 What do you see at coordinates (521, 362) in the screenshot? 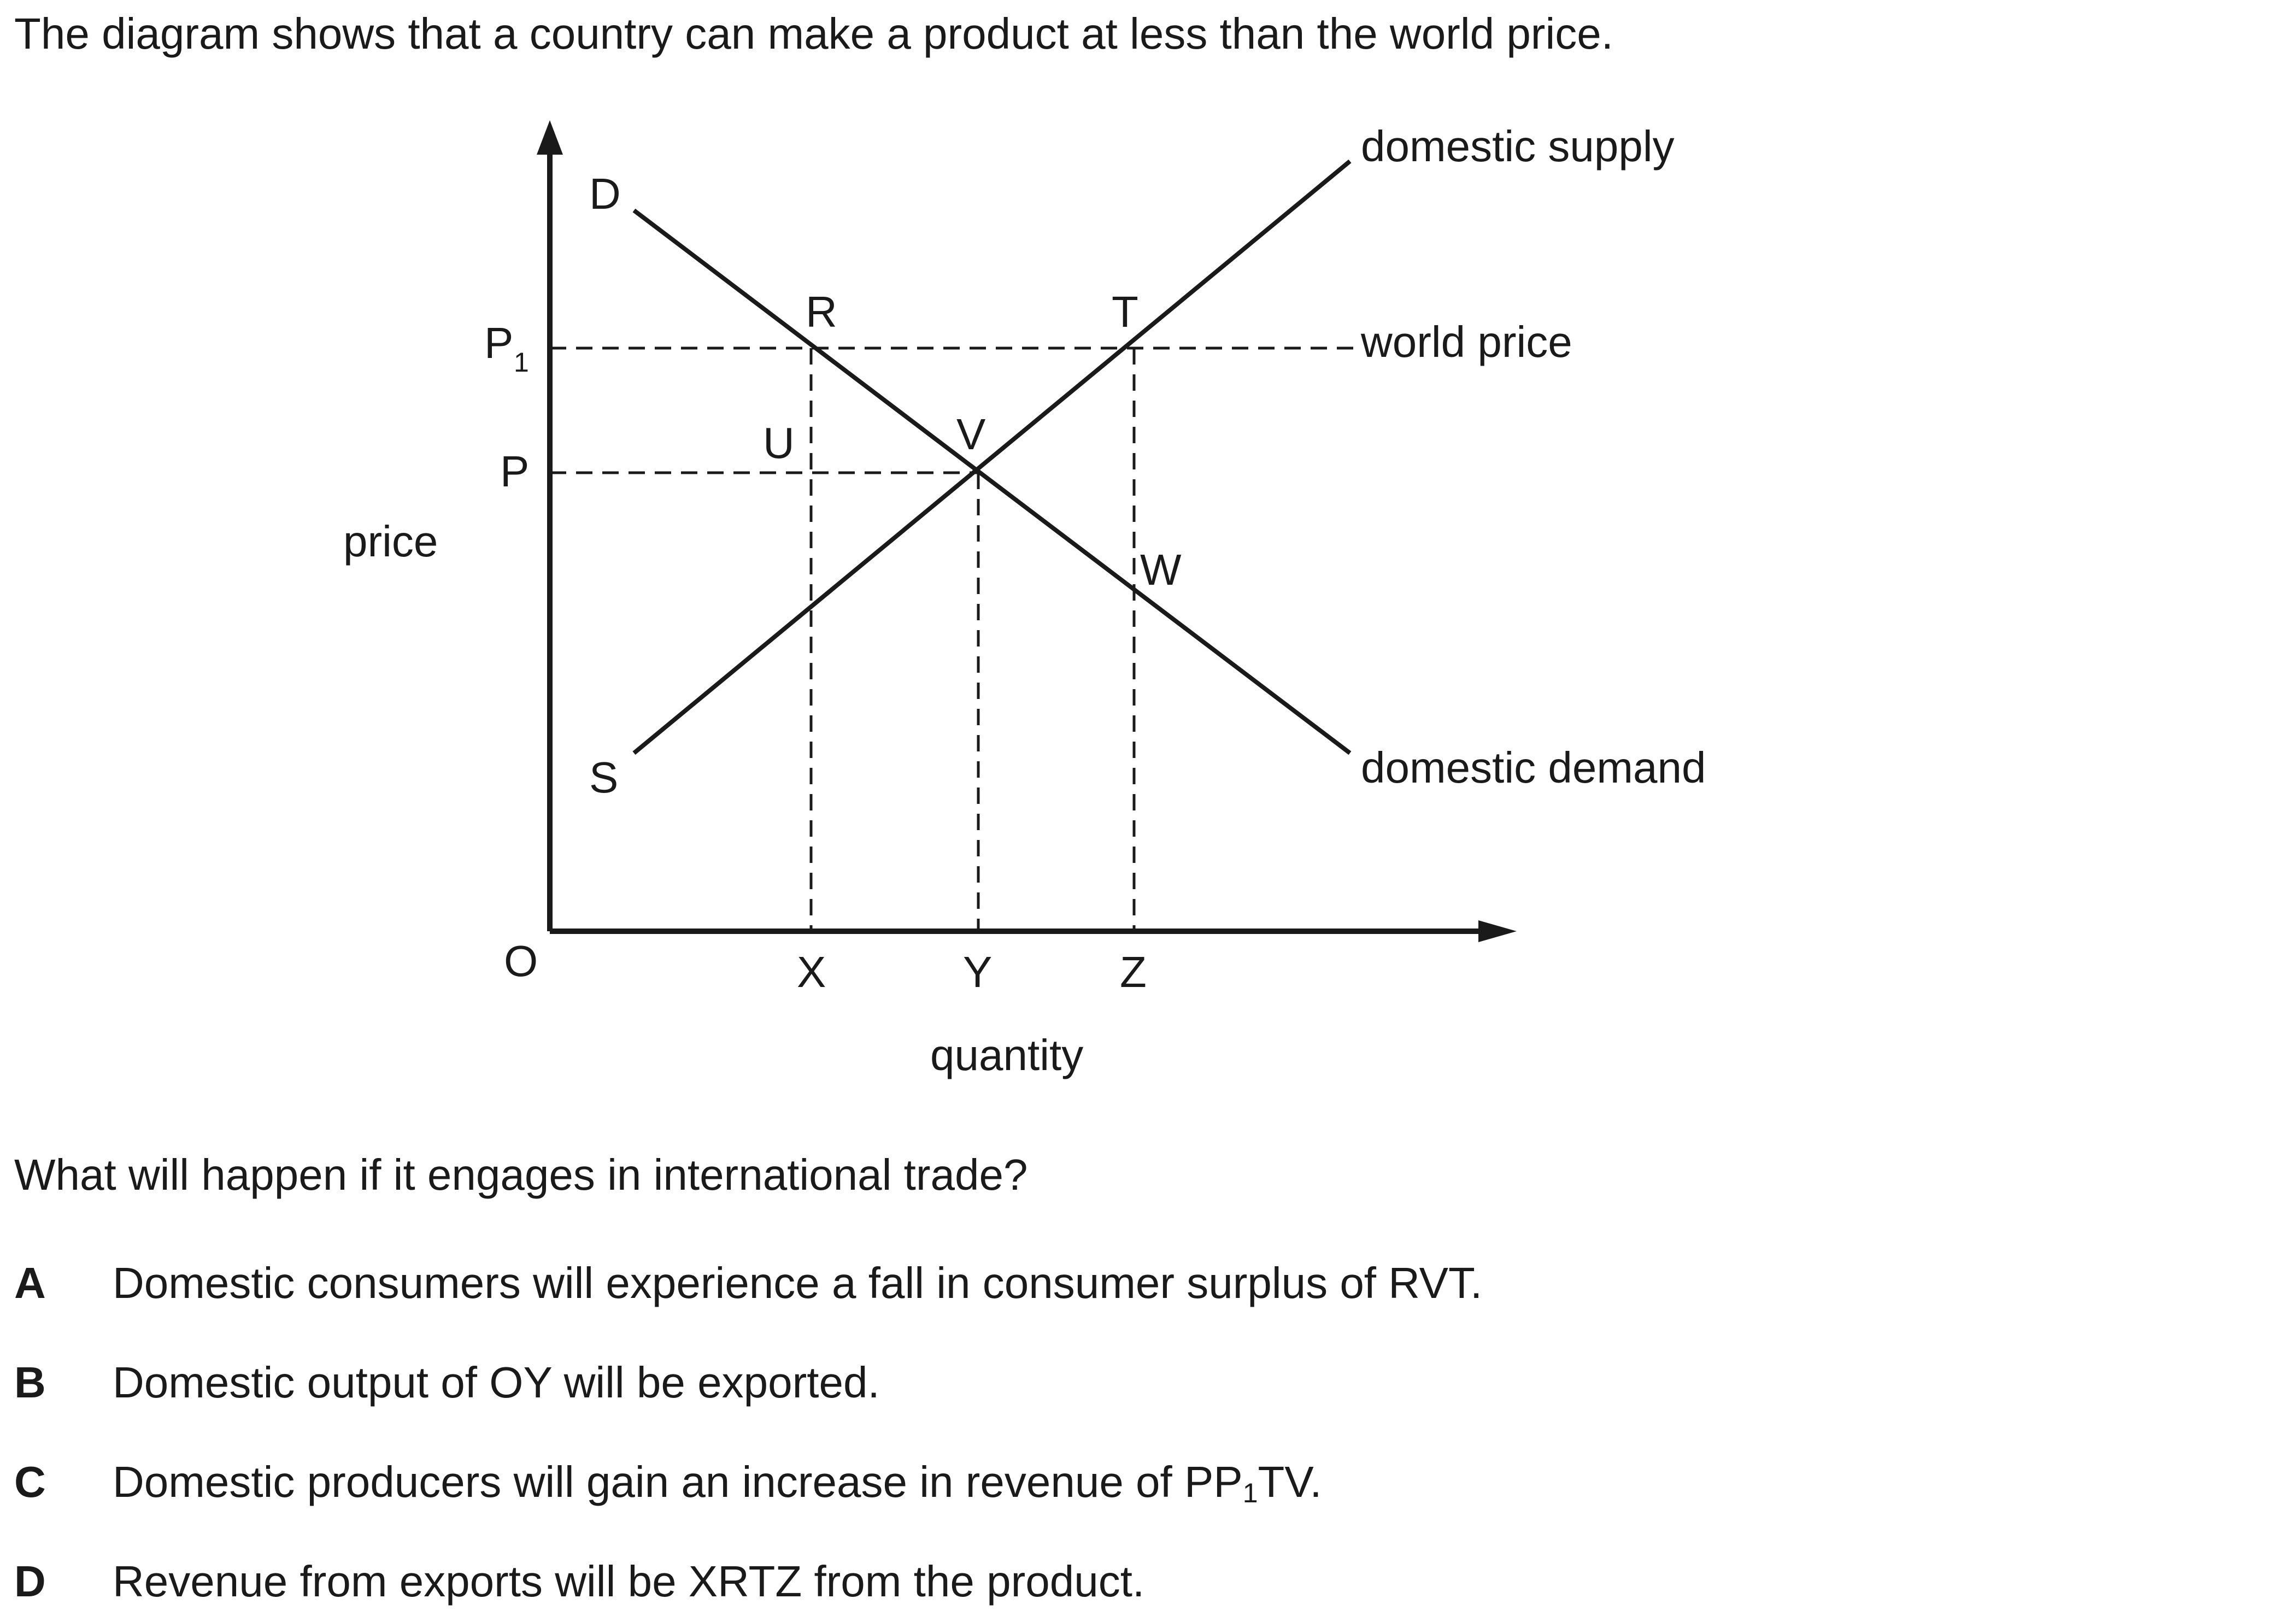
I see `price-p1-subscript: 1` at bounding box center [521, 362].